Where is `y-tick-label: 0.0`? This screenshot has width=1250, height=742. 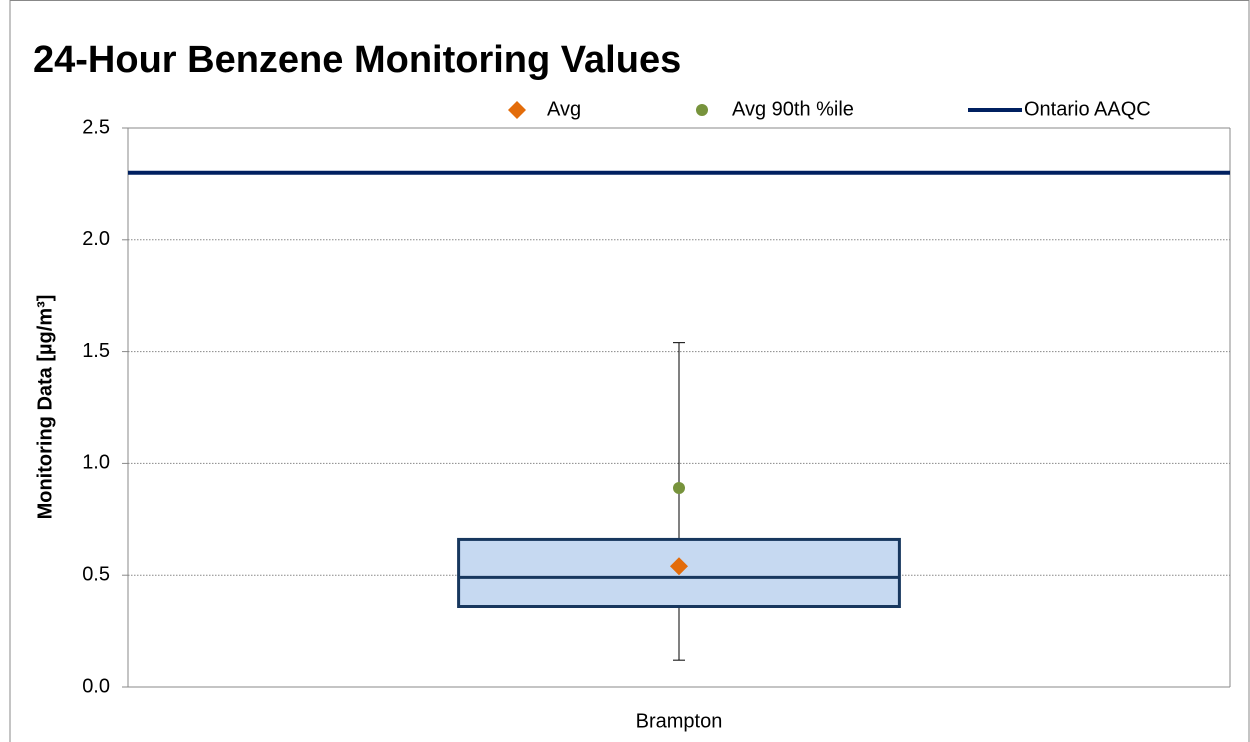
y-tick-label: 0.0 is located at coordinates (96, 686).